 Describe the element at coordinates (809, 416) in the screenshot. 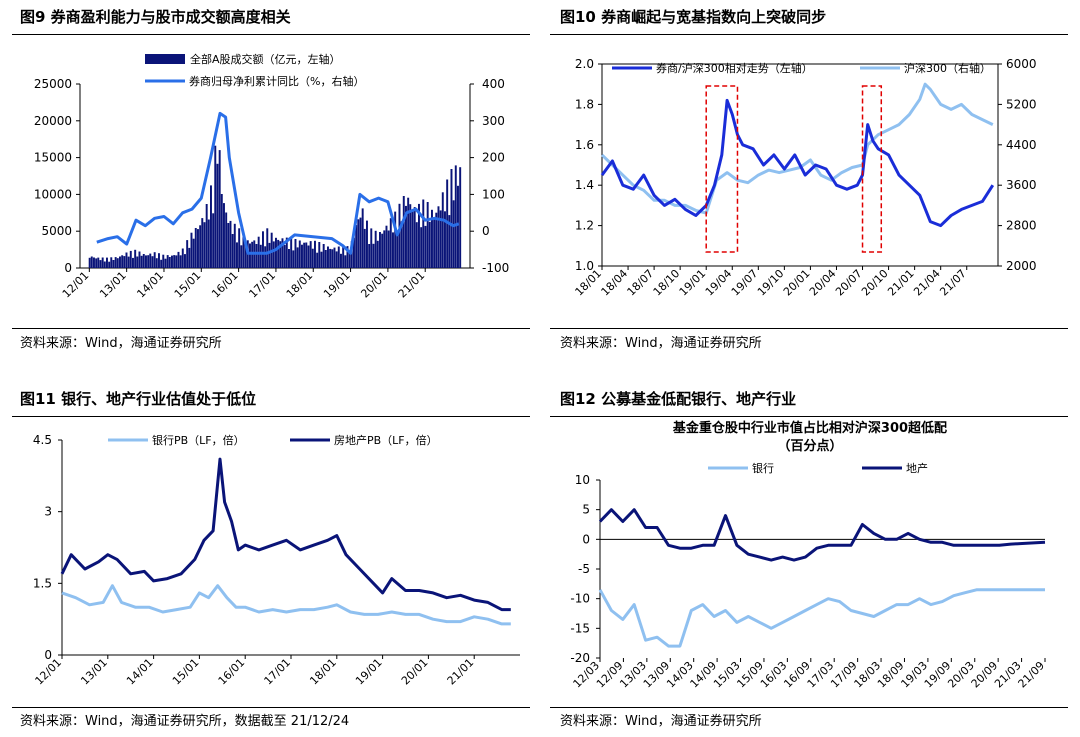

I see `title-rule` at that location.